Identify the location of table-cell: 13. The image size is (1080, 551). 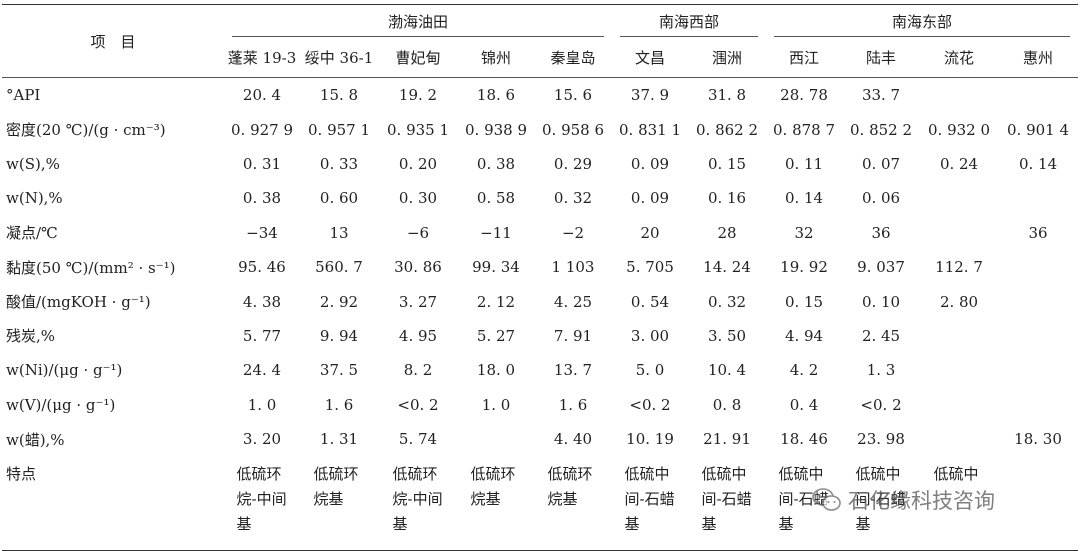
(339, 232).